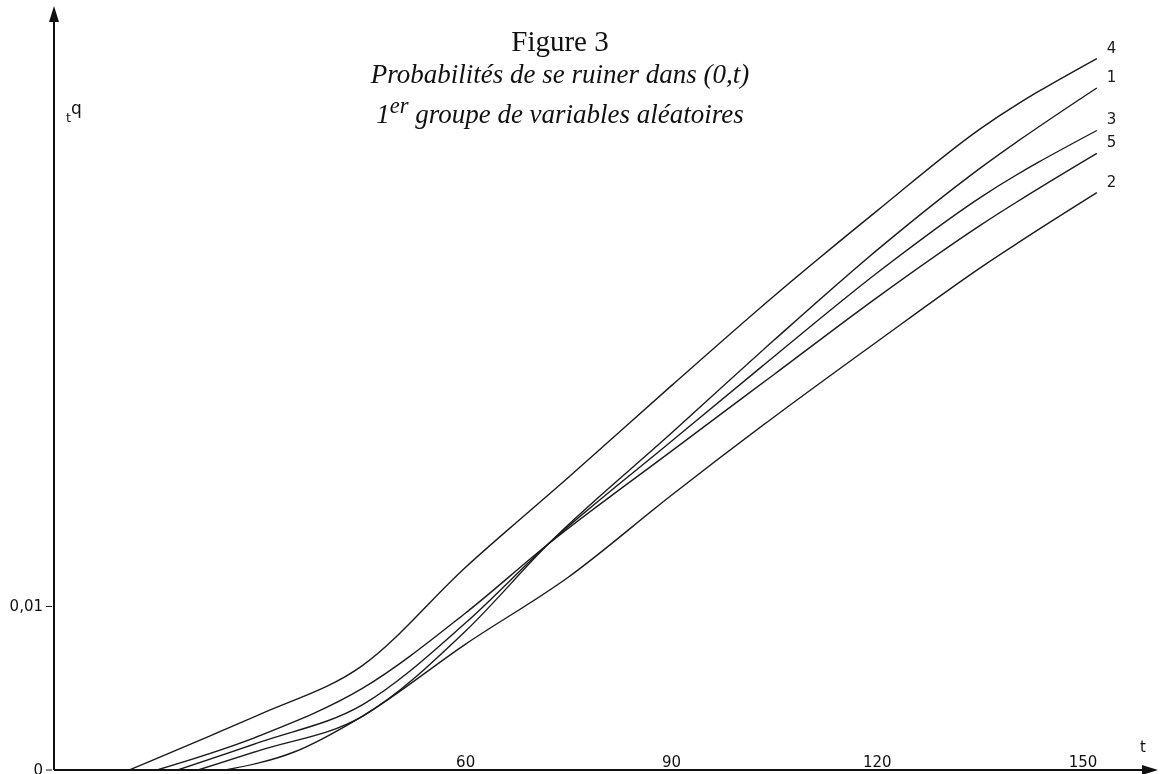 The image size is (1160, 774). Describe the element at coordinates (466, 762) in the screenshot. I see `x-tick-label: 60` at that location.